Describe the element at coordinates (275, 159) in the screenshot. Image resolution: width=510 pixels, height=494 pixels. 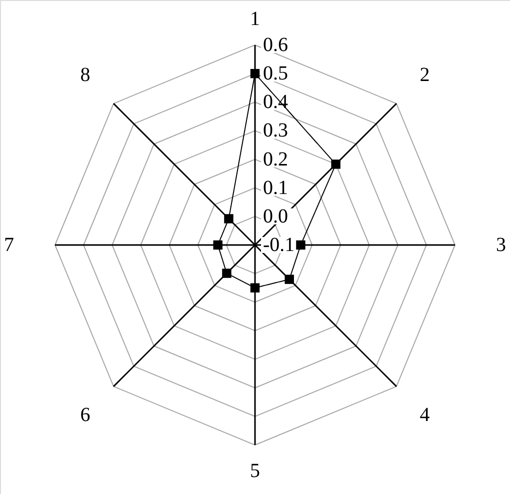
I see `y-tick-label: 0.2` at that location.